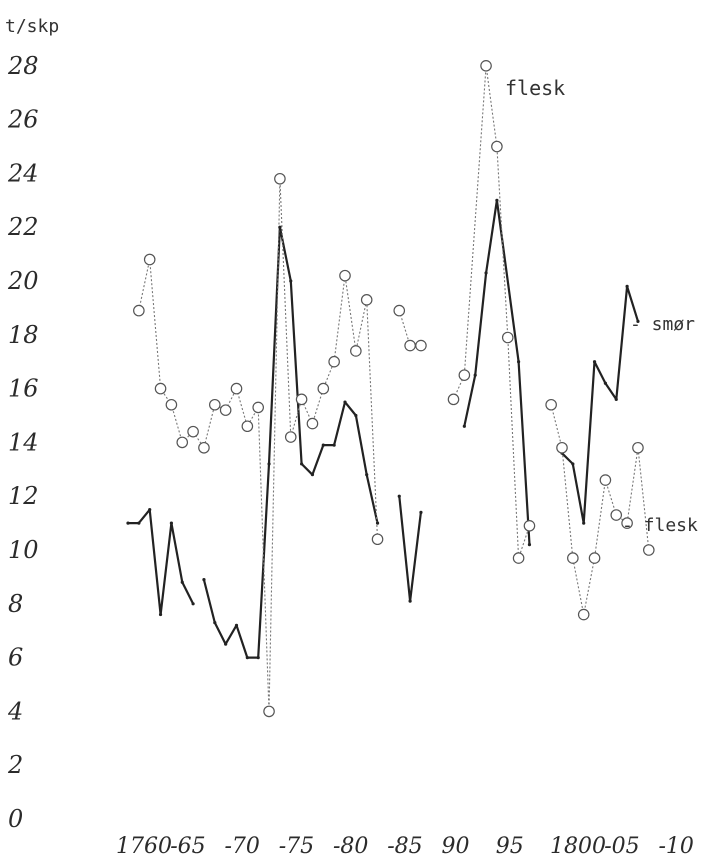 Image resolution: width=716 pixels, height=859 pixels. I want to click on x-axis-ticks: 1760-65 -70 -75 -80 -85 90 95 1800-05 -10, so click(405, 846).